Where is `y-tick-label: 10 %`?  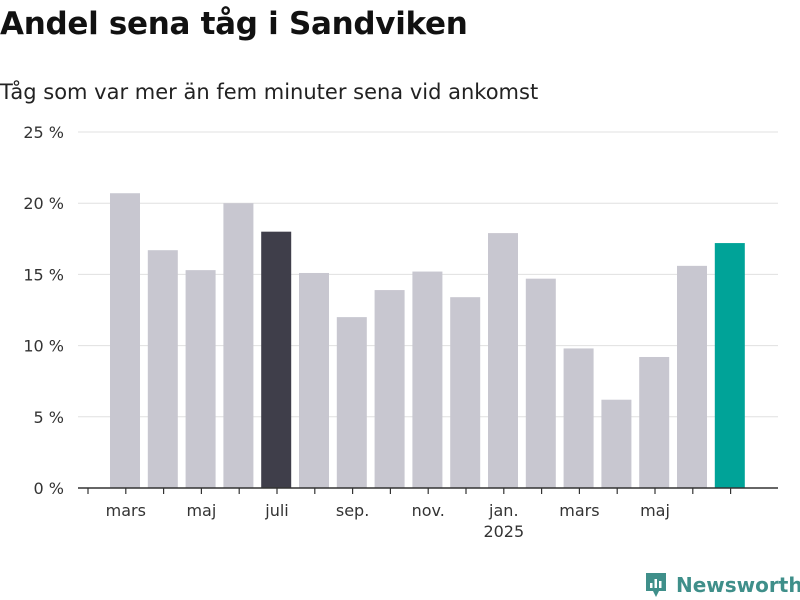 y-tick-label: 10 % is located at coordinates (43, 346).